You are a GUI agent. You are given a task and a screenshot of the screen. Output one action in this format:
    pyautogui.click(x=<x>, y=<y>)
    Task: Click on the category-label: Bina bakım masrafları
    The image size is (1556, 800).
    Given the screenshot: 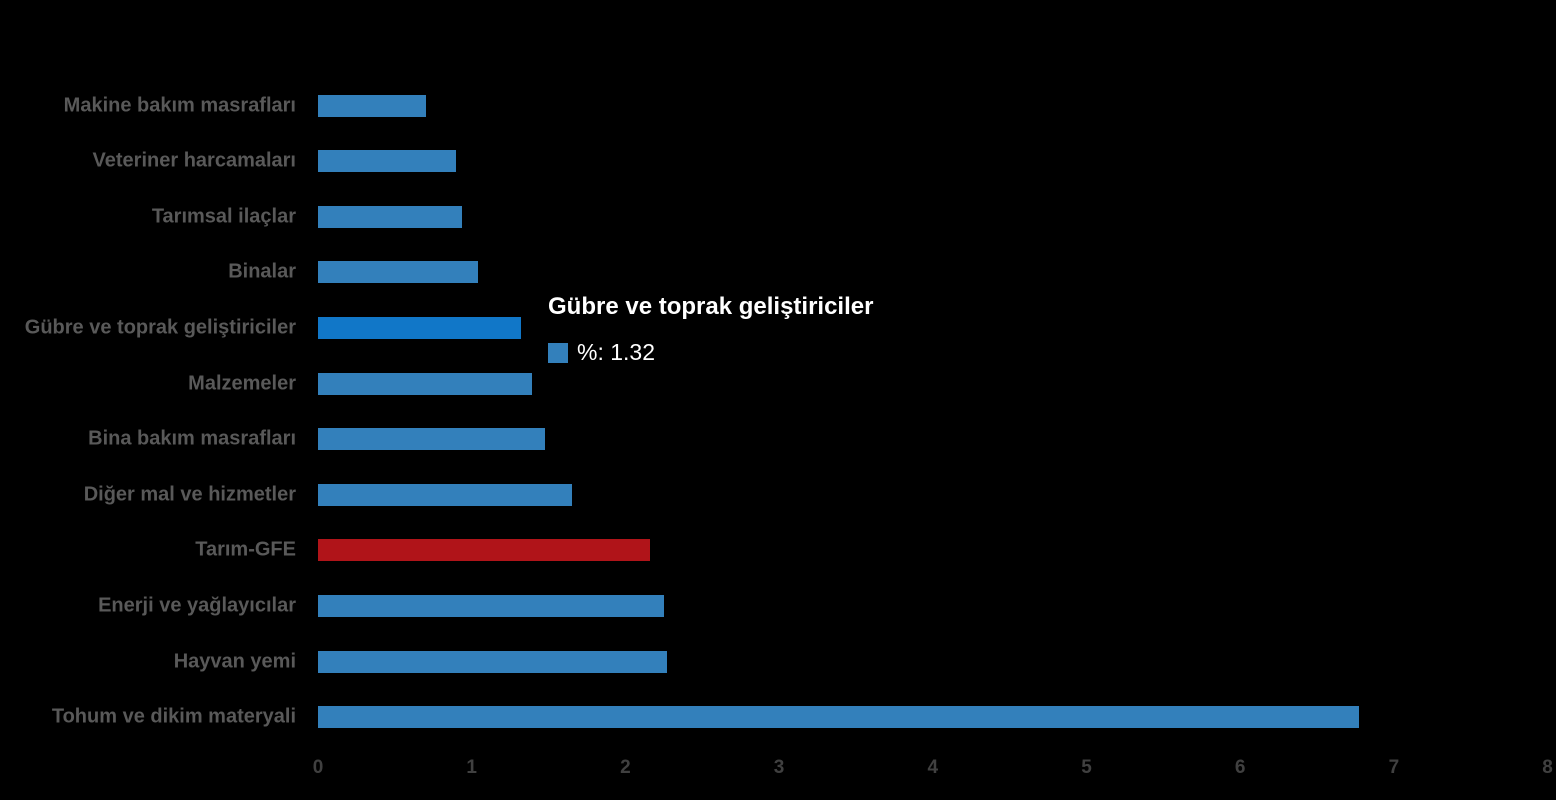 What is the action you would take?
    pyautogui.click(x=192, y=438)
    